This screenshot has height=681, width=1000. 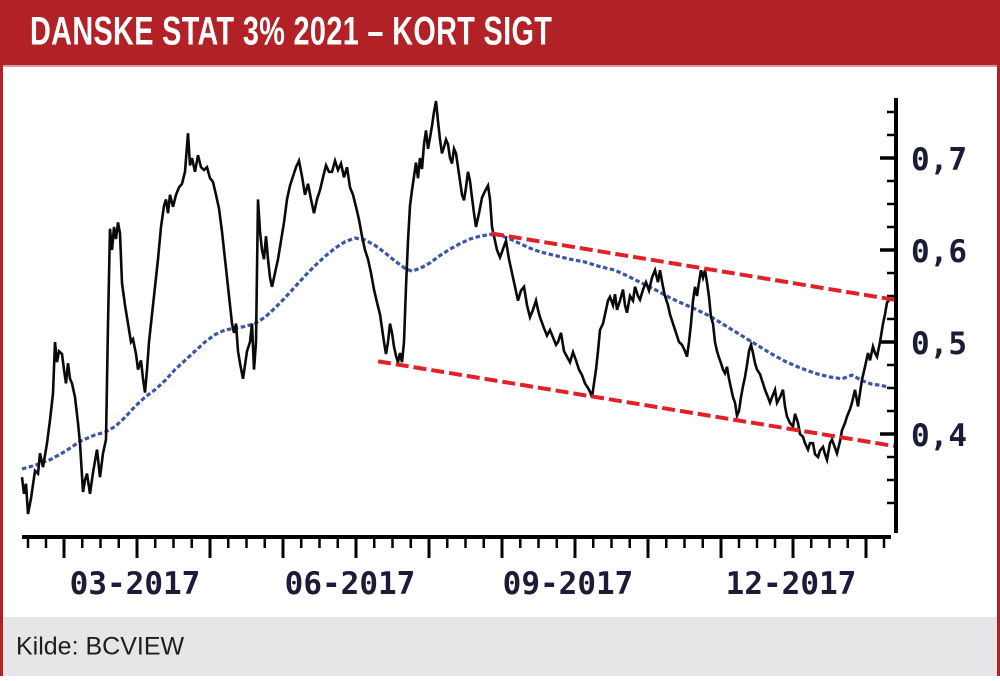 What do you see at coordinates (500, 646) in the screenshot?
I see `panel-footer: Kilde: BCVIEW` at bounding box center [500, 646].